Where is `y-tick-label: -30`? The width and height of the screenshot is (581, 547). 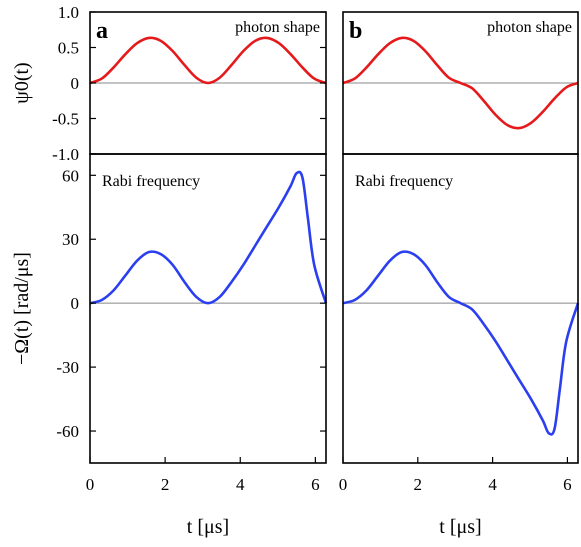
y-tick-label: -30 is located at coordinates (67, 367).